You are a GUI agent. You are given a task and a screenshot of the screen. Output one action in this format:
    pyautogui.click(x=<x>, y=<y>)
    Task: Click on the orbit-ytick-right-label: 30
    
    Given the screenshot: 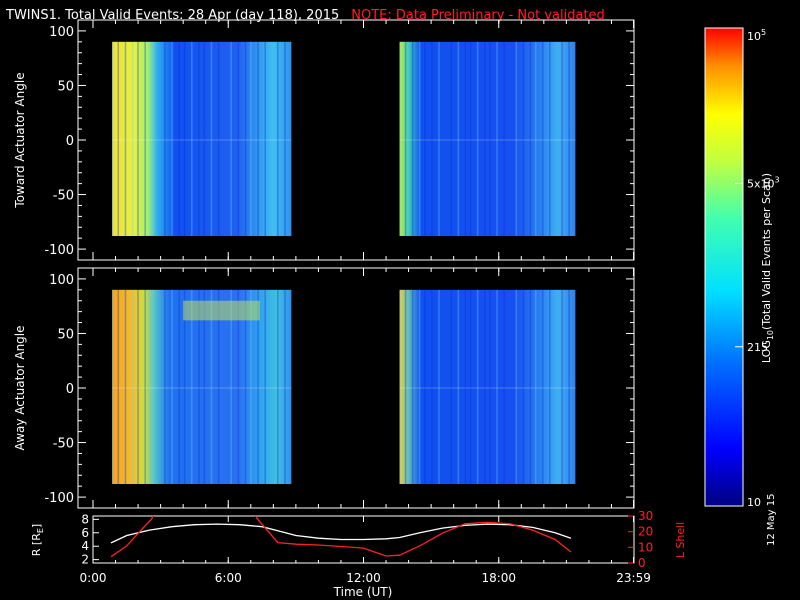 What is the action you would take?
    pyautogui.click(x=645, y=516)
    